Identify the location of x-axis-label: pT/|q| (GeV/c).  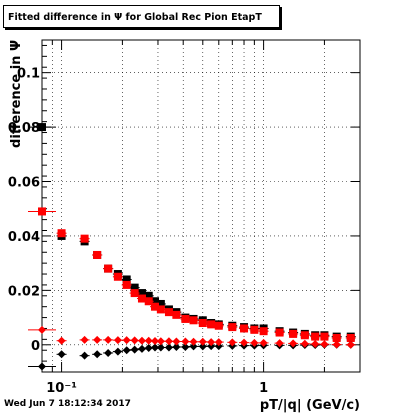
(310, 405).